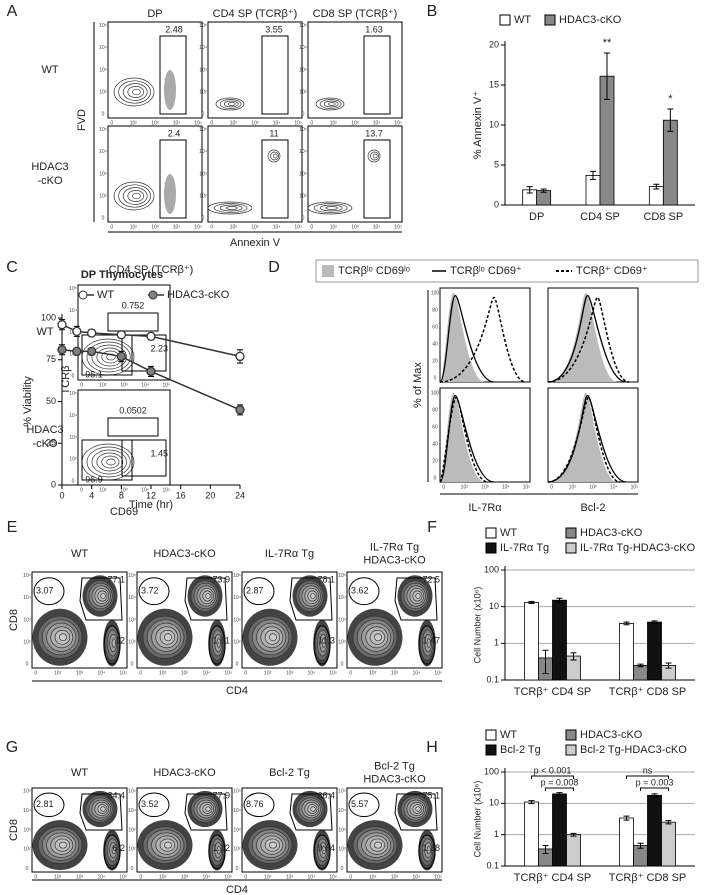 The height and width of the screenshot is (895, 704). I want to click on point, so click(92, 351).